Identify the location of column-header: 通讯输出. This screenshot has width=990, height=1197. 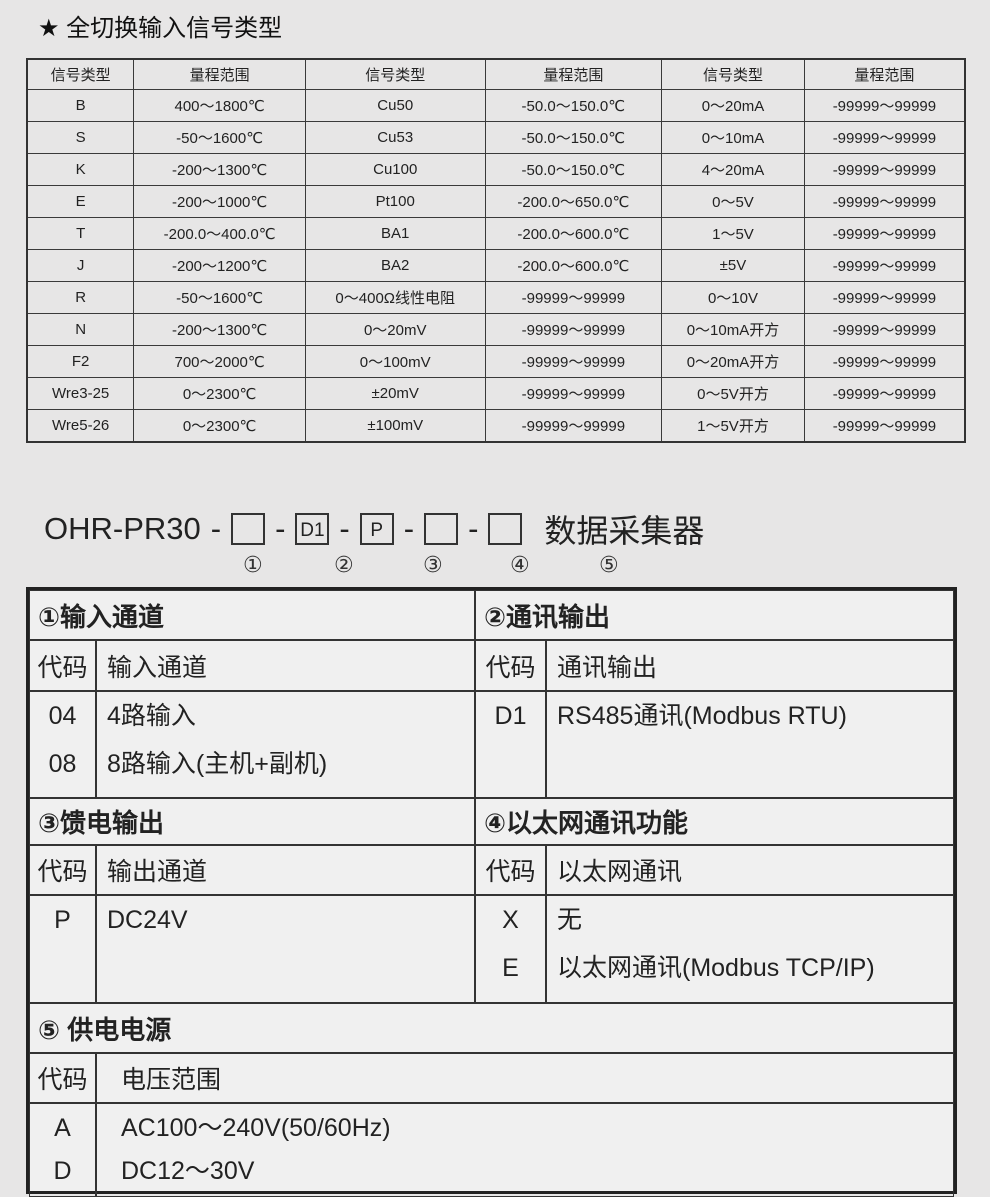
(750, 665).